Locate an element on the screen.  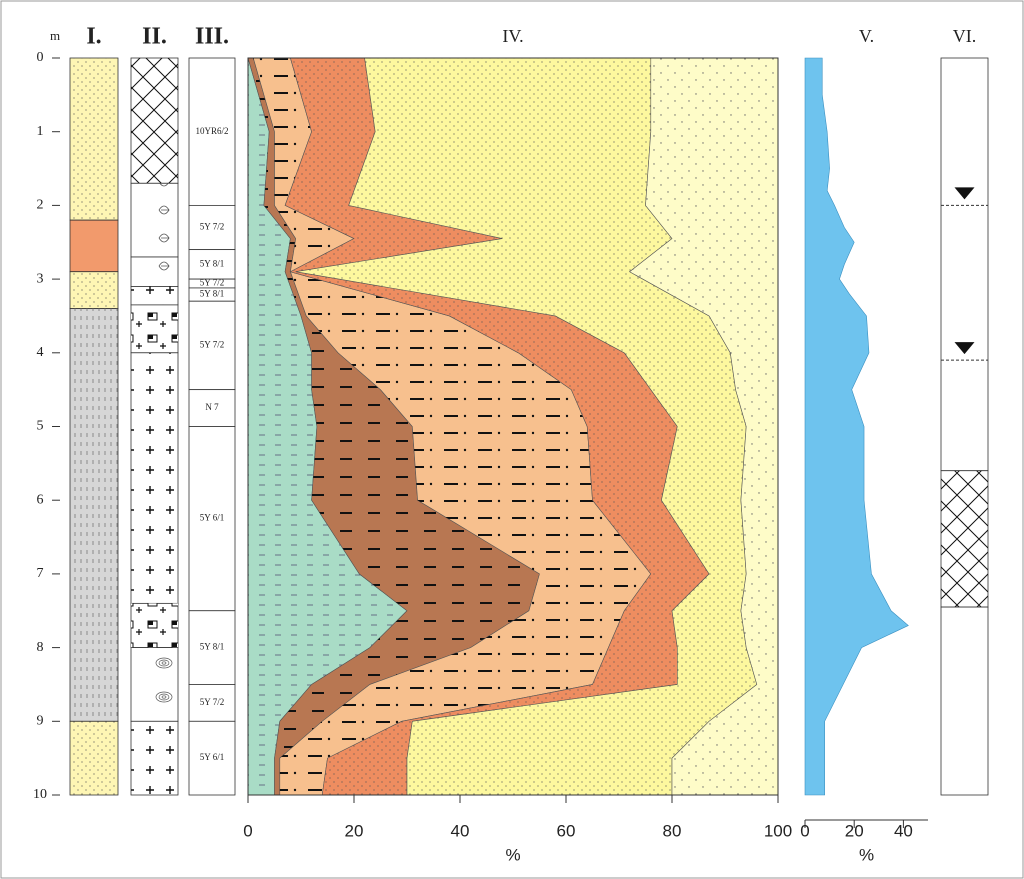
y-tick-label: 7 is located at coordinates (40, 573).